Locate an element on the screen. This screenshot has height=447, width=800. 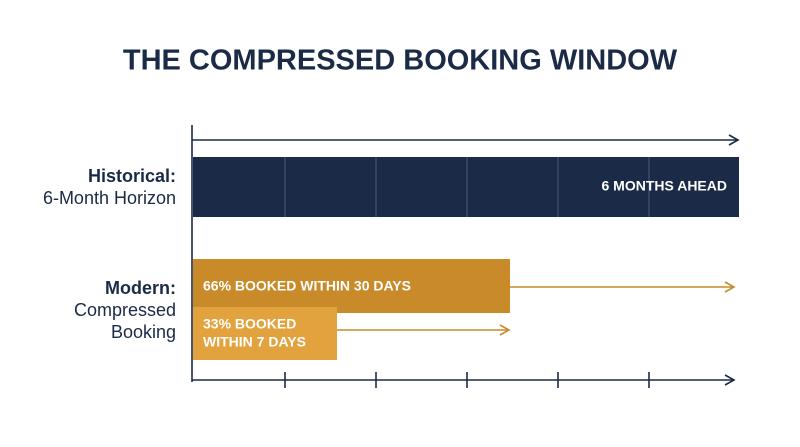
row-sublabel: 6-Month Horizon is located at coordinates (109, 198).